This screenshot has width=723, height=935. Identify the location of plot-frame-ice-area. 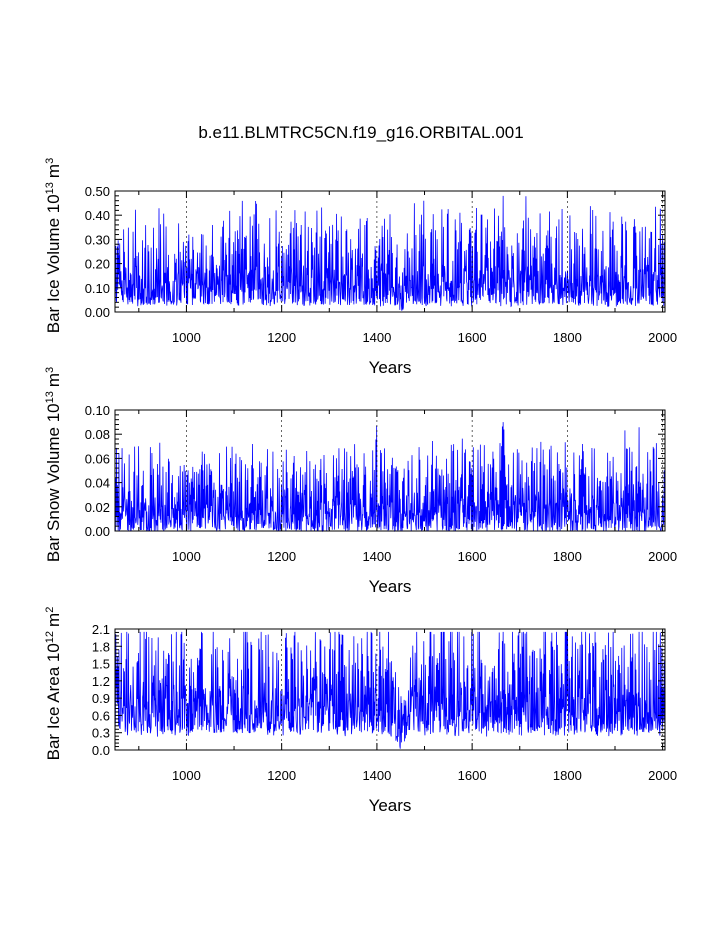
(390, 689).